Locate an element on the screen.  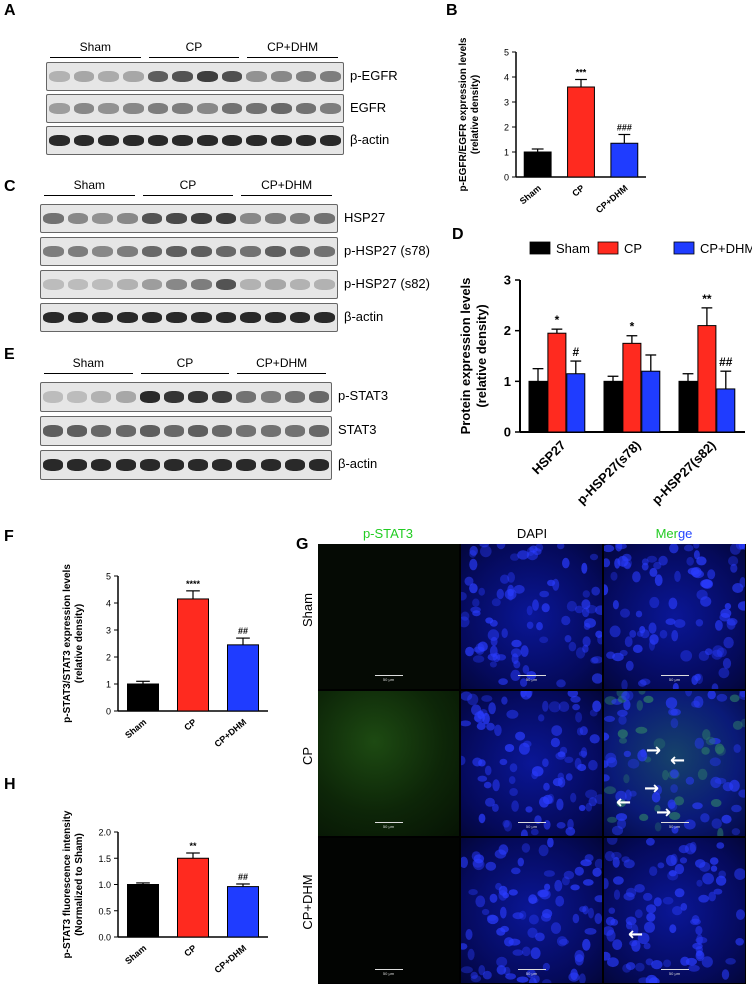
blot-strip is located at coordinates (189, 251).